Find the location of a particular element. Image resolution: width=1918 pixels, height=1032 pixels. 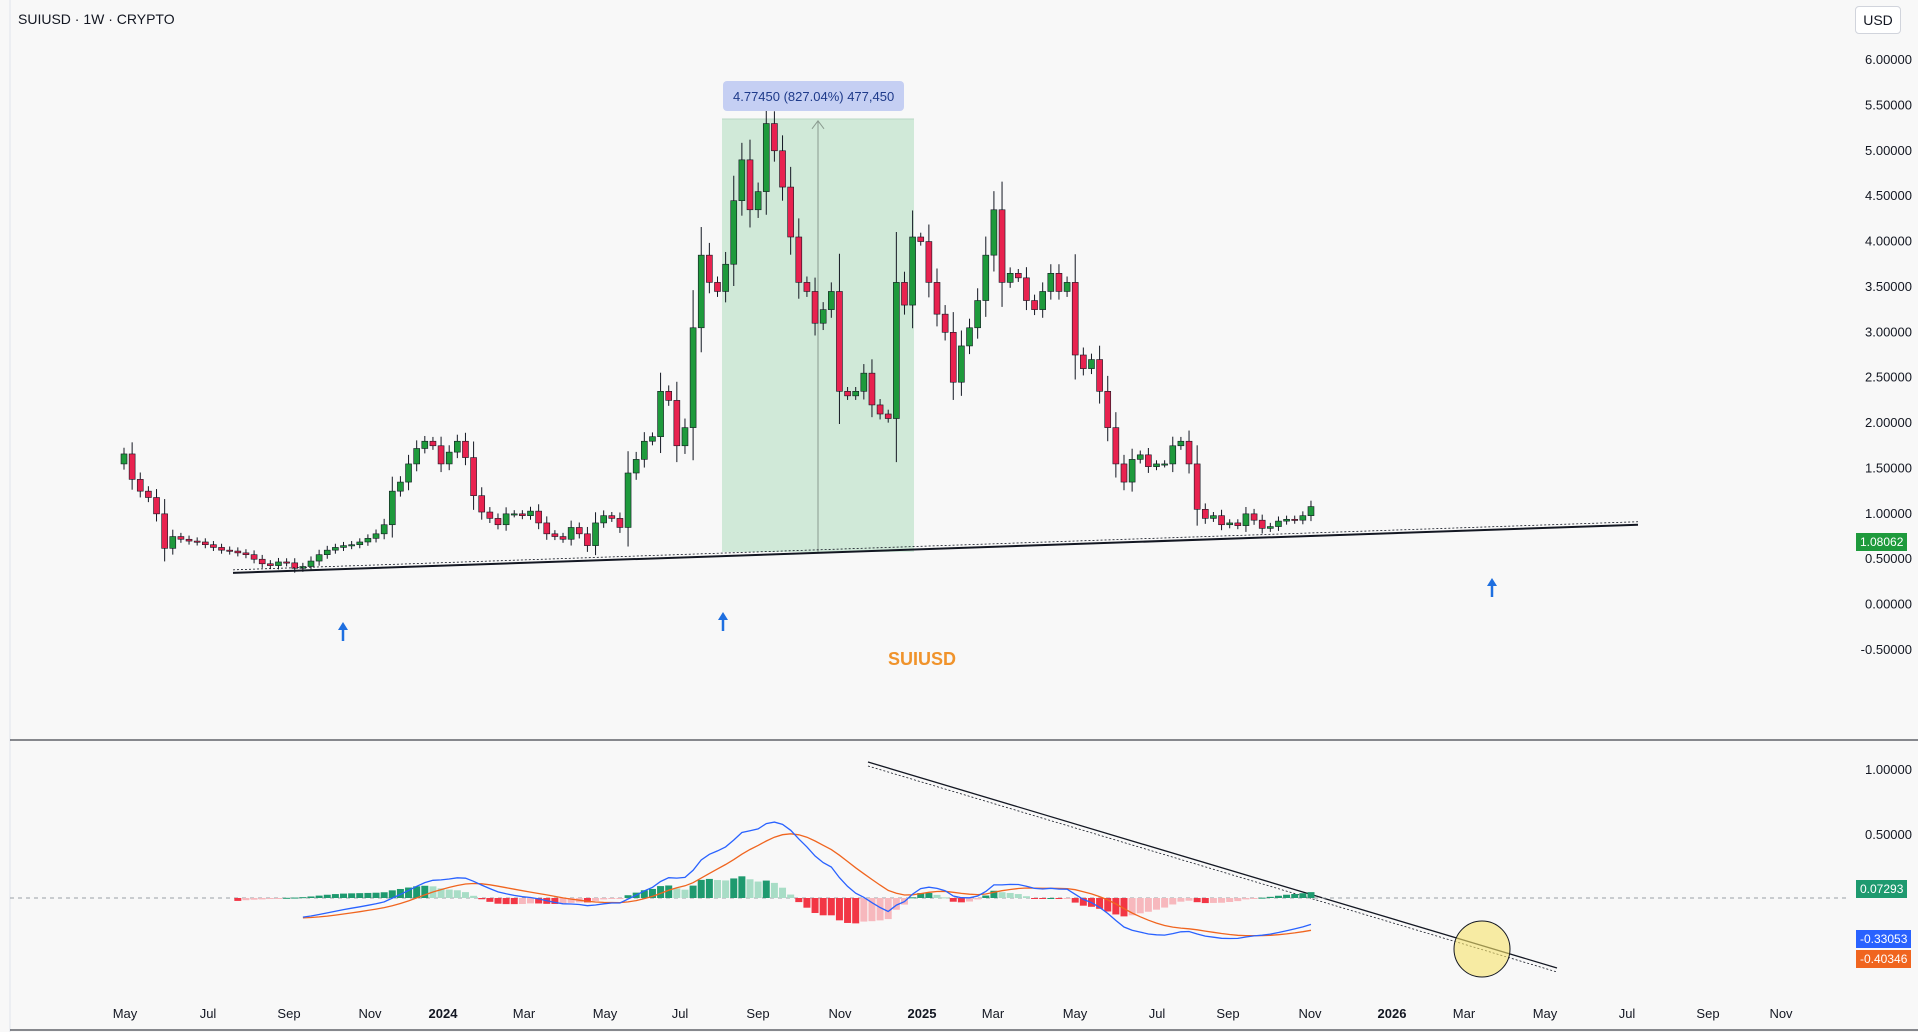

macd-line is located at coordinates (807, 880).